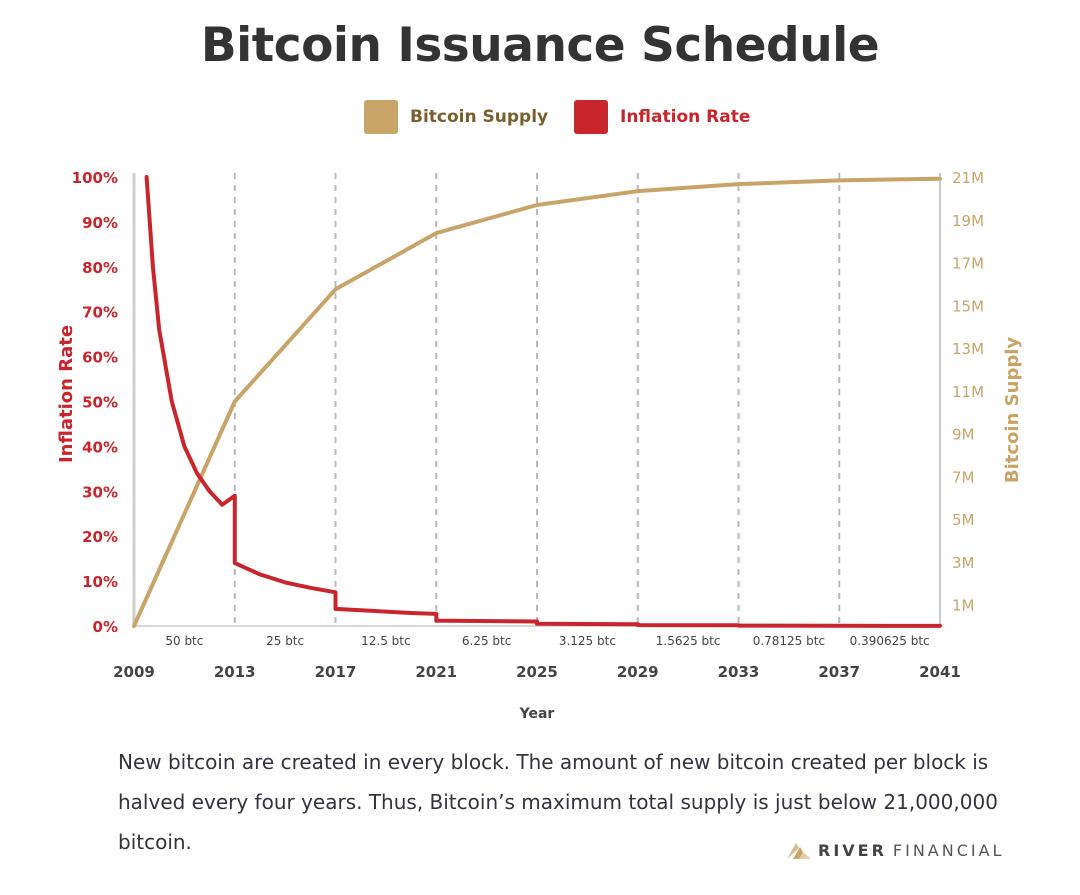 The width and height of the screenshot is (1080, 895). Describe the element at coordinates (940, 672) in the screenshot. I see `x-tick-label: 2041` at that location.